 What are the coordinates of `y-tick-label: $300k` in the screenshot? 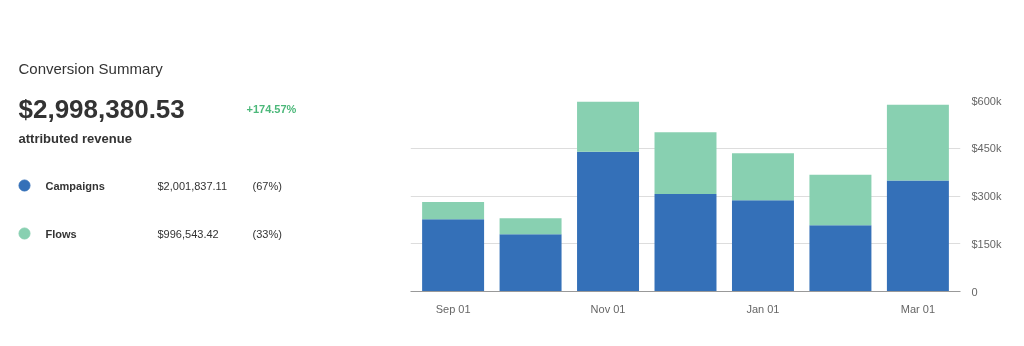 It's located at (986, 196).